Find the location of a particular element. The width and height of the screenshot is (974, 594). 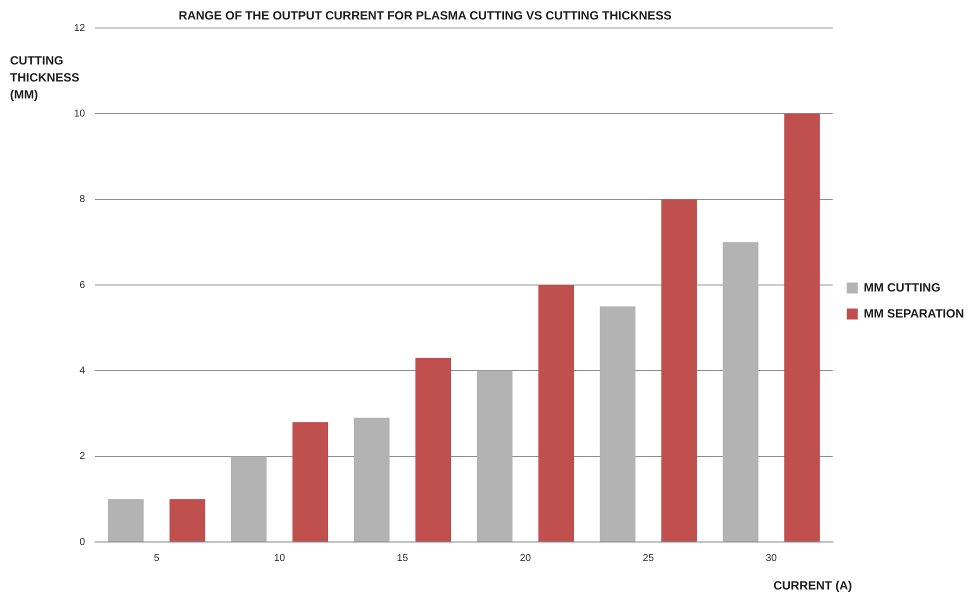

y-tick-label: 4 is located at coordinates (83, 370).